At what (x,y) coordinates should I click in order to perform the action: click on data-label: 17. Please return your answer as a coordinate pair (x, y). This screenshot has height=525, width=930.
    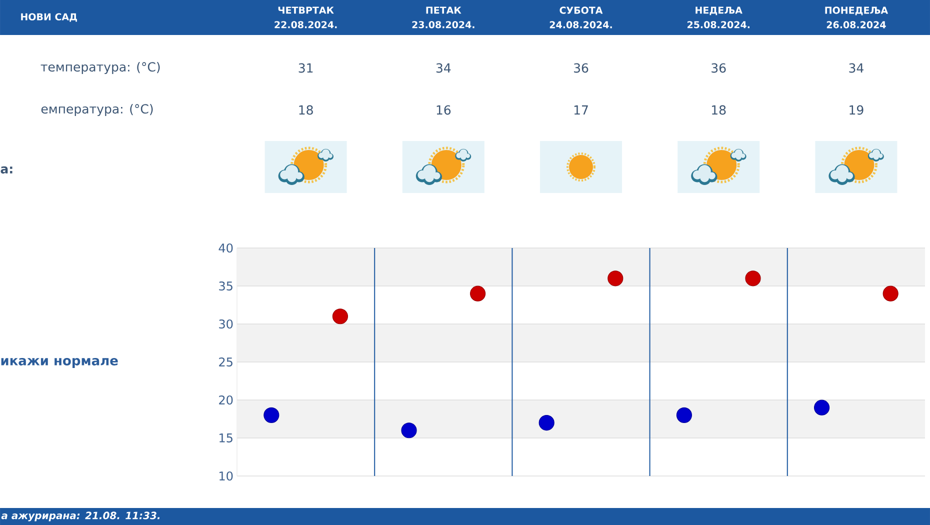
    Looking at the image, I should click on (581, 110).